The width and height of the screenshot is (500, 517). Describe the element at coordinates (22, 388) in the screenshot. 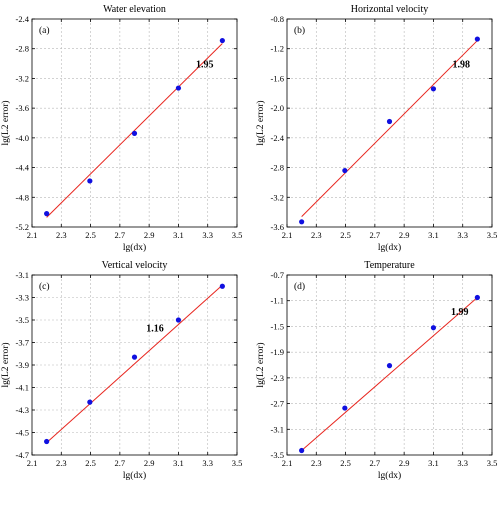

I see `y-tick-label: -4.1` at that location.